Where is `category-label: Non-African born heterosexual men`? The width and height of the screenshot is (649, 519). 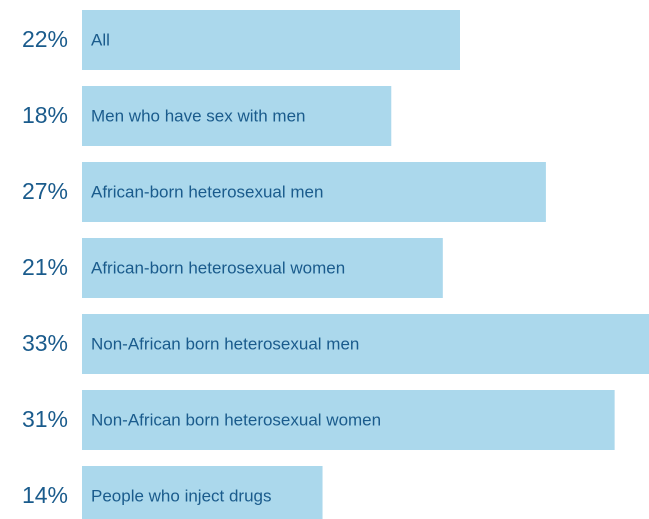
category-label: Non-African born heterosexual men is located at coordinates (225, 343).